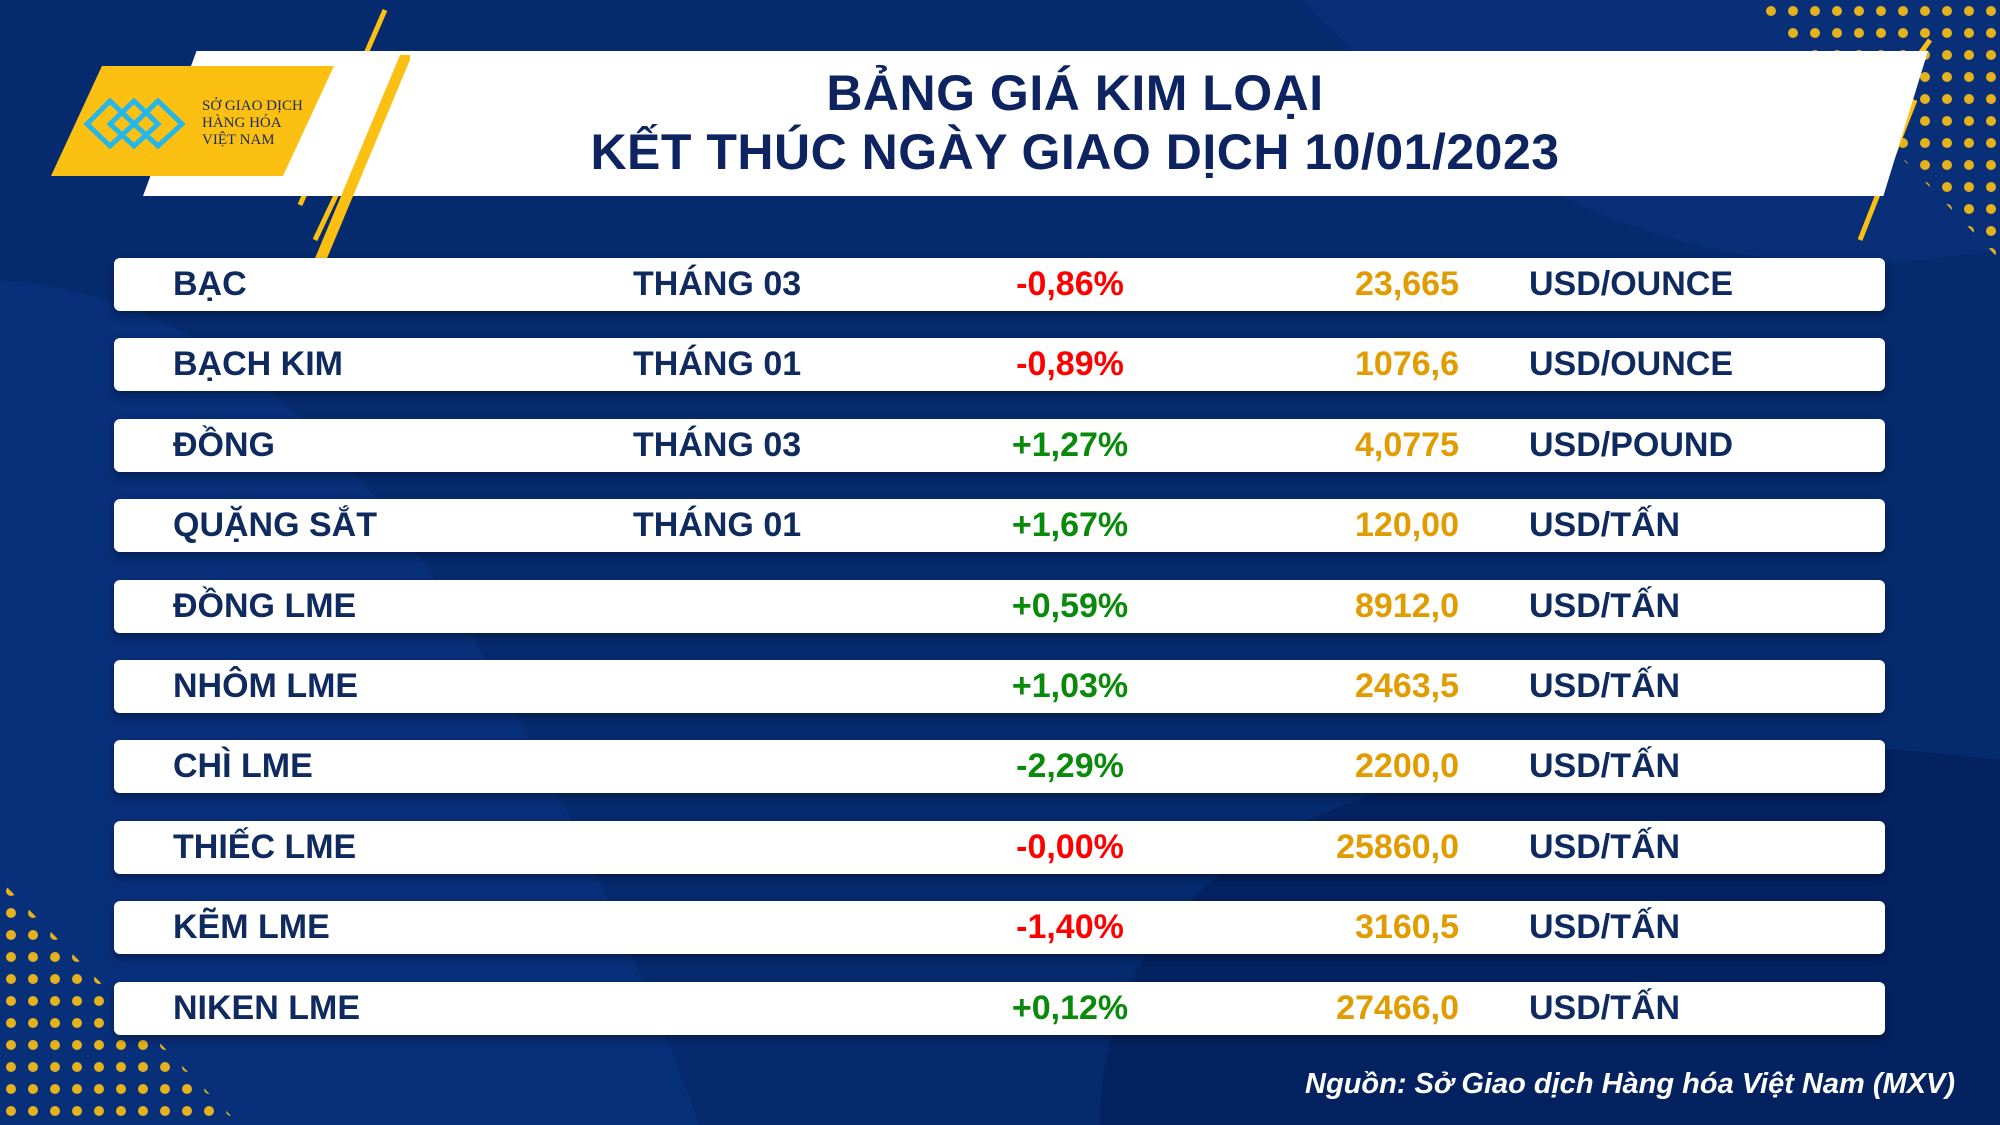 The width and height of the screenshot is (2000, 1125). I want to click on table-row: NHÔM LME +1,03% 2463,5 USD/TẤN, so click(999, 686).